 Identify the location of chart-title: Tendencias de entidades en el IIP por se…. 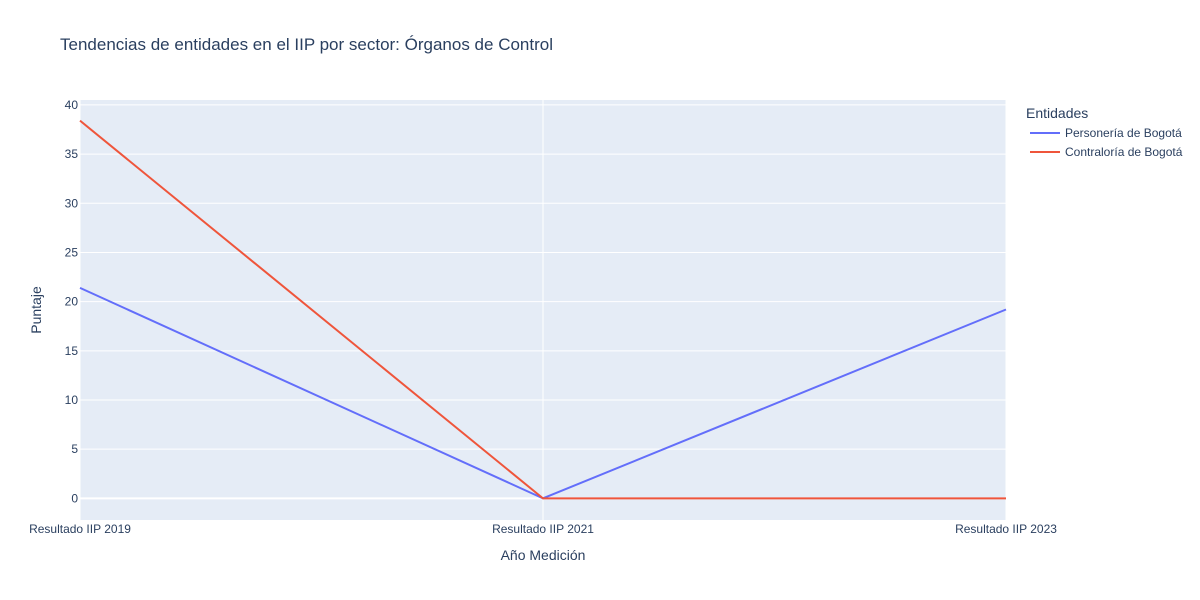
(306, 44).